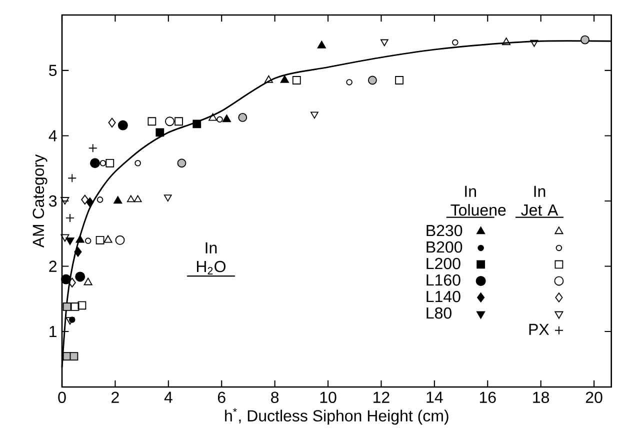 This screenshot has width=617, height=434. Describe the element at coordinates (115, 397) in the screenshot. I see `x-tick-label: 2` at that location.